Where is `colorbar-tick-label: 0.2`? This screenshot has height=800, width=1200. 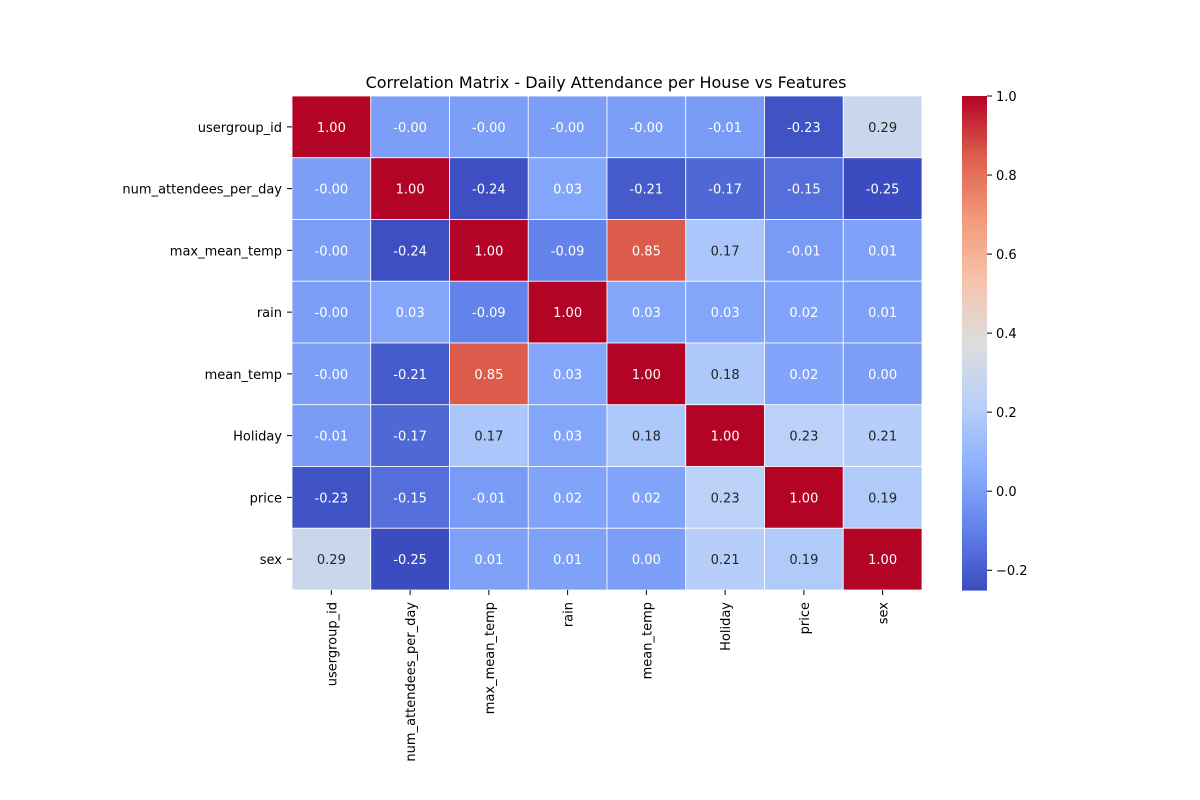 colorbar-tick-label: 0.2 is located at coordinates (1006, 413).